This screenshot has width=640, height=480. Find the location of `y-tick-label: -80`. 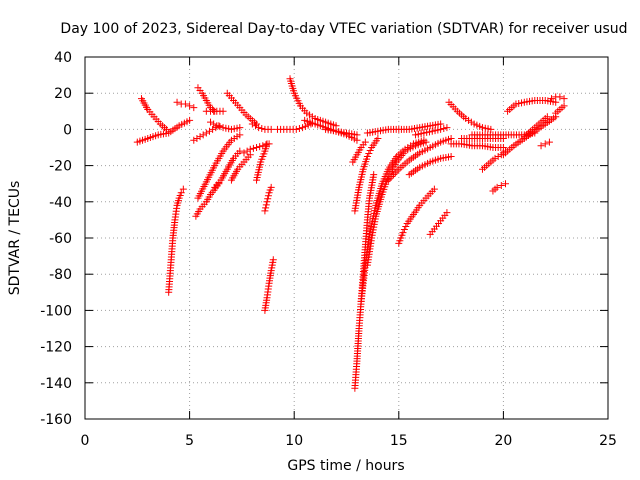

y-tick-label: -80 is located at coordinates (60, 275).